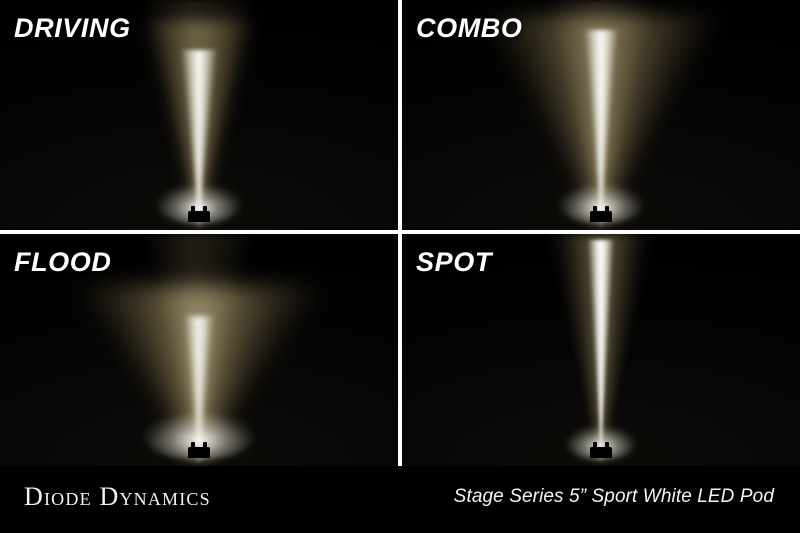 The height and width of the screenshot is (533, 800). I want to click on led-pod-silhouette-flood, so click(199, 450).